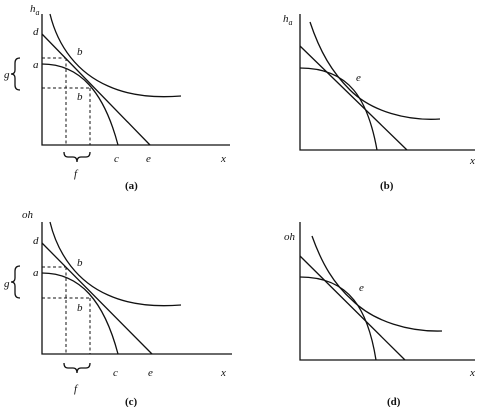  What do you see at coordinates (131, 401) in the screenshot?
I see `caption: (c)` at bounding box center [131, 401].